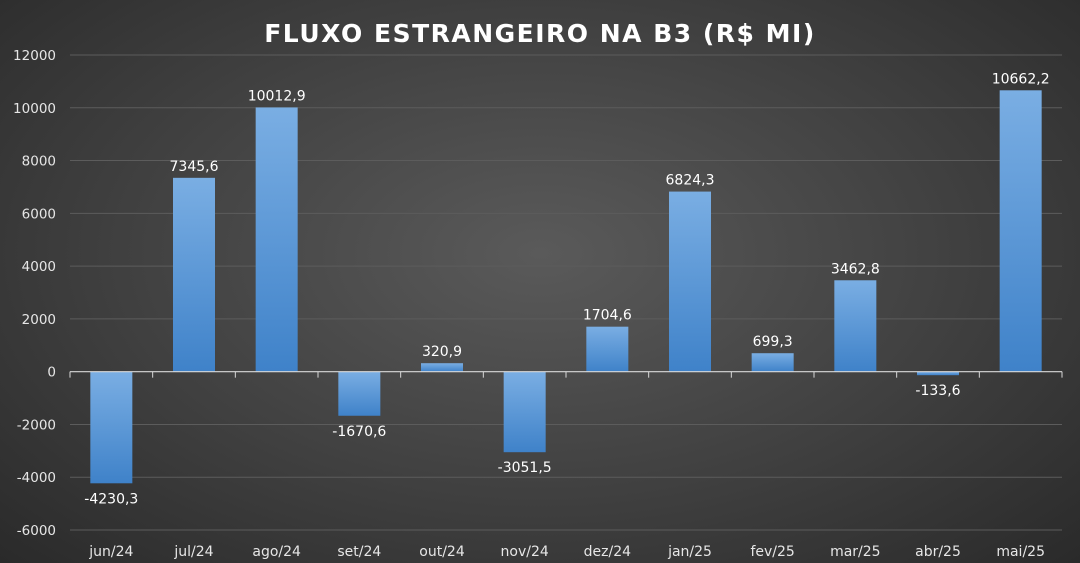 This screenshot has height=563, width=1080. Describe the element at coordinates (1020, 552) in the screenshot. I see `x-tick-label: mai/25` at that location.